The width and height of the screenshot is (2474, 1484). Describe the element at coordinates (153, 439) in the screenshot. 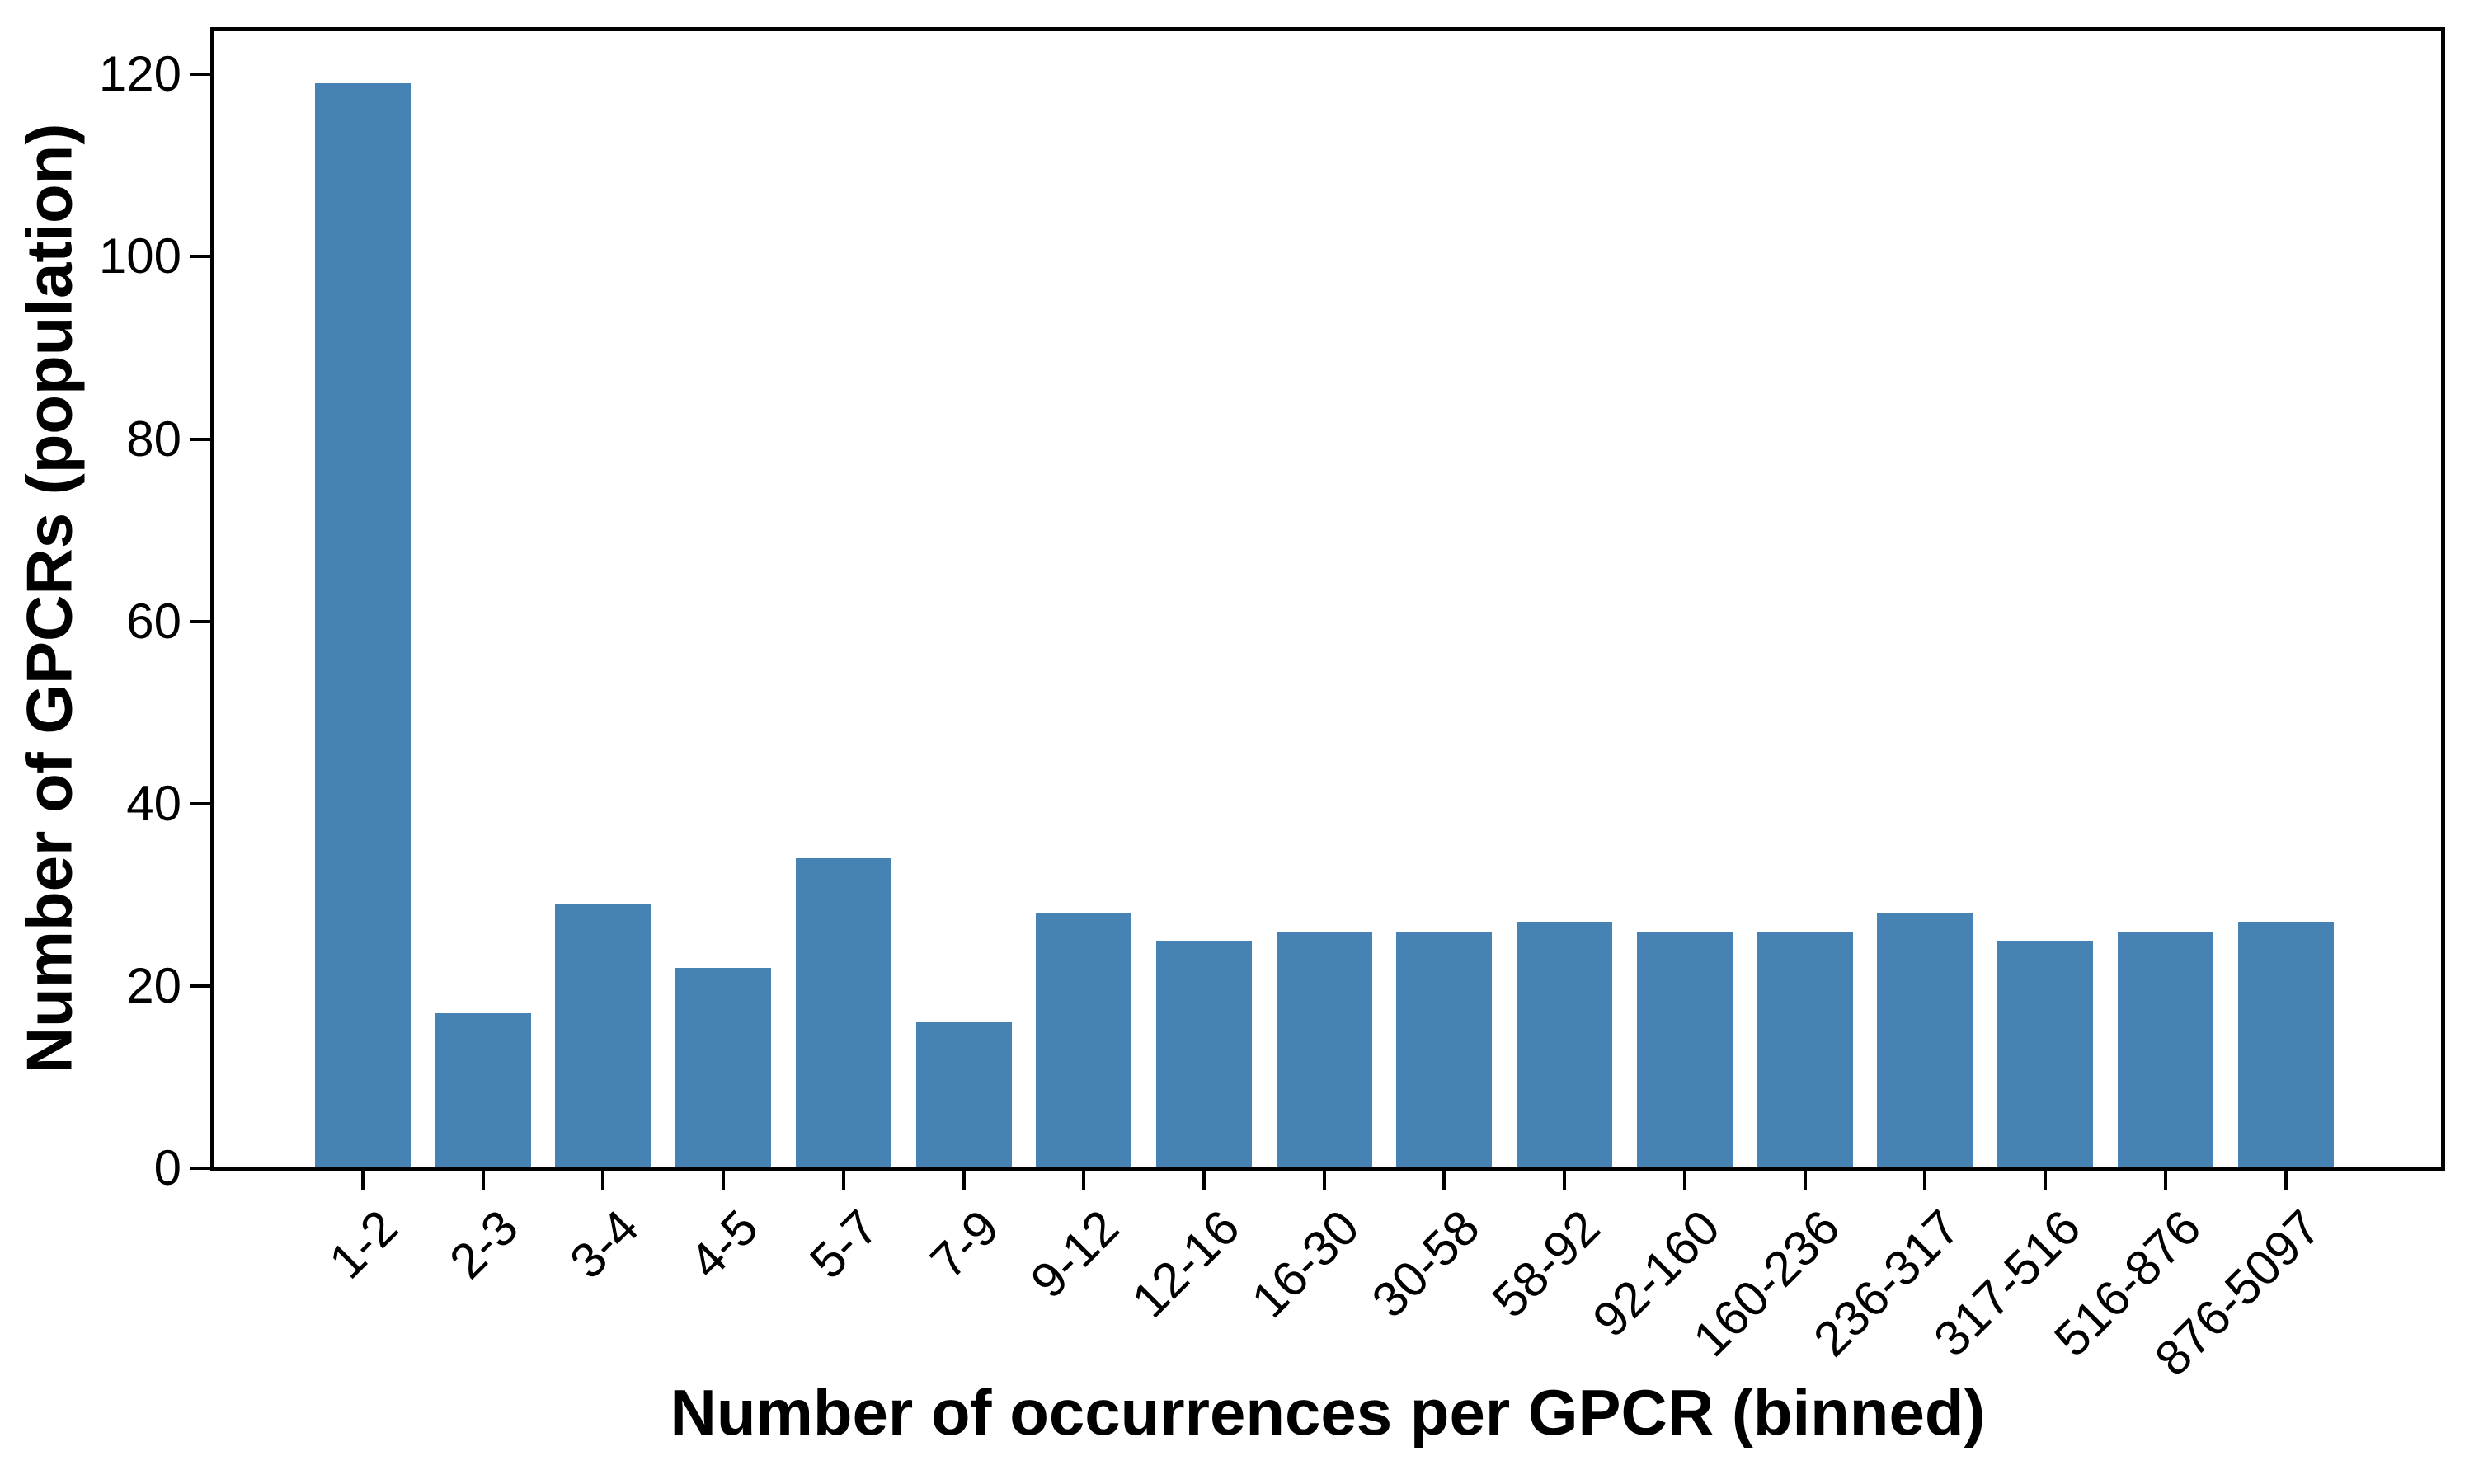

I see `y-tick-label: 80` at that location.